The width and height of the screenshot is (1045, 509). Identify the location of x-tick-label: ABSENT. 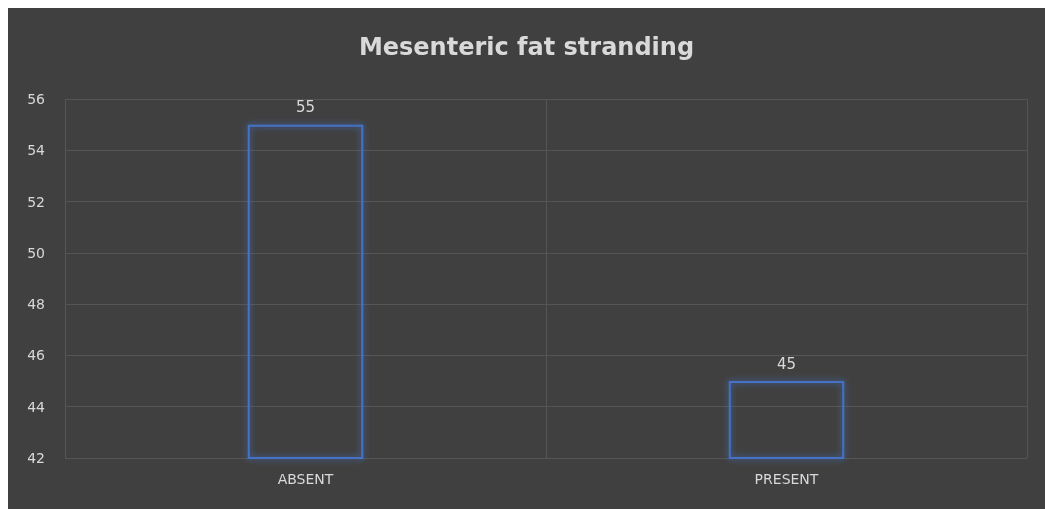
(305, 479).